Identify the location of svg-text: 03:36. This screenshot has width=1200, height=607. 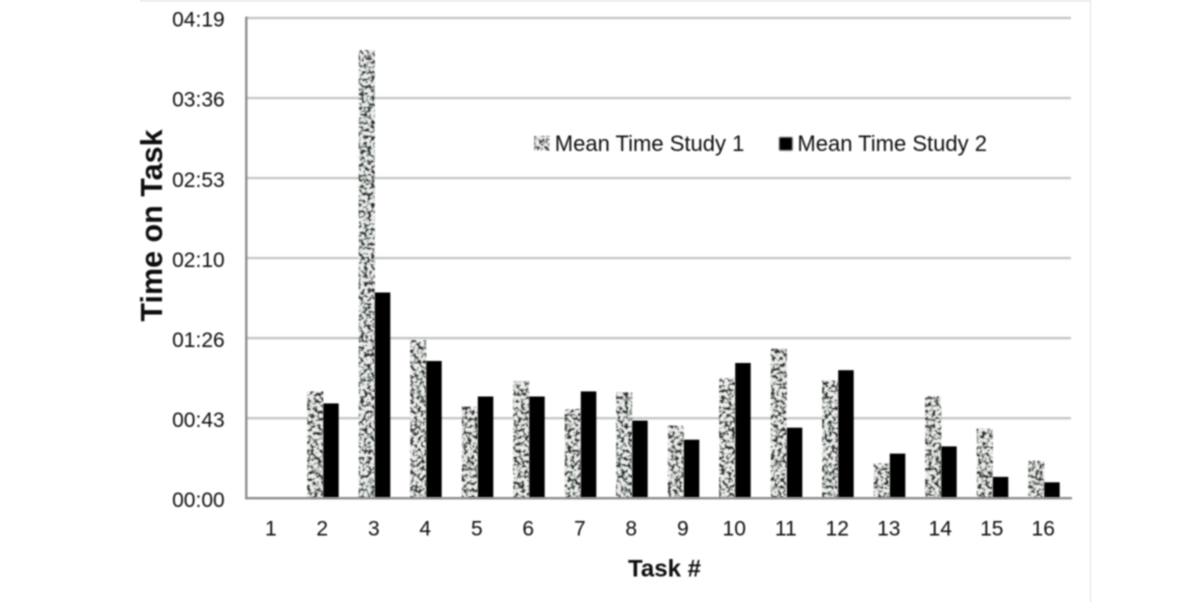
(198, 100).